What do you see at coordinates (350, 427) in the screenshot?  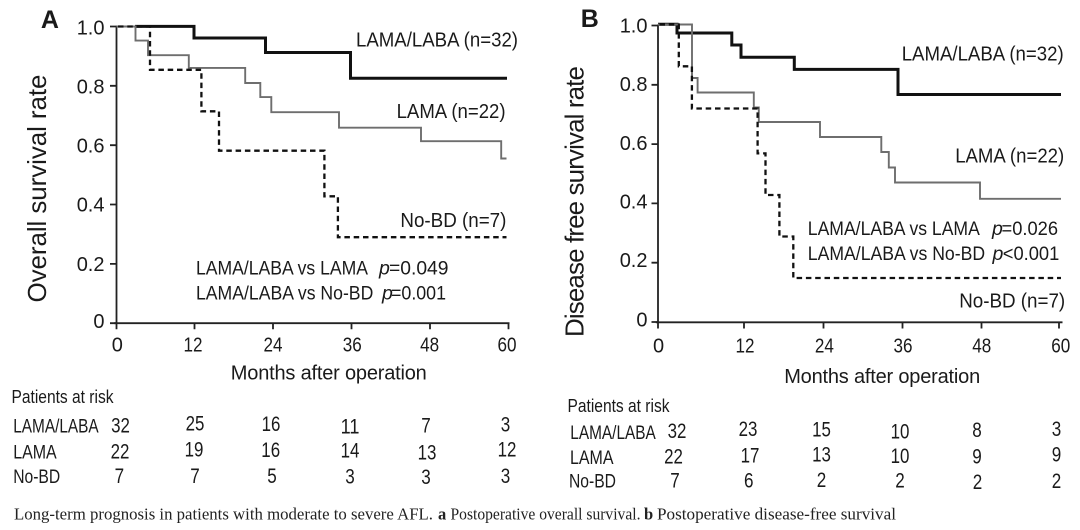 I see `svg-text: 11` at bounding box center [350, 427].